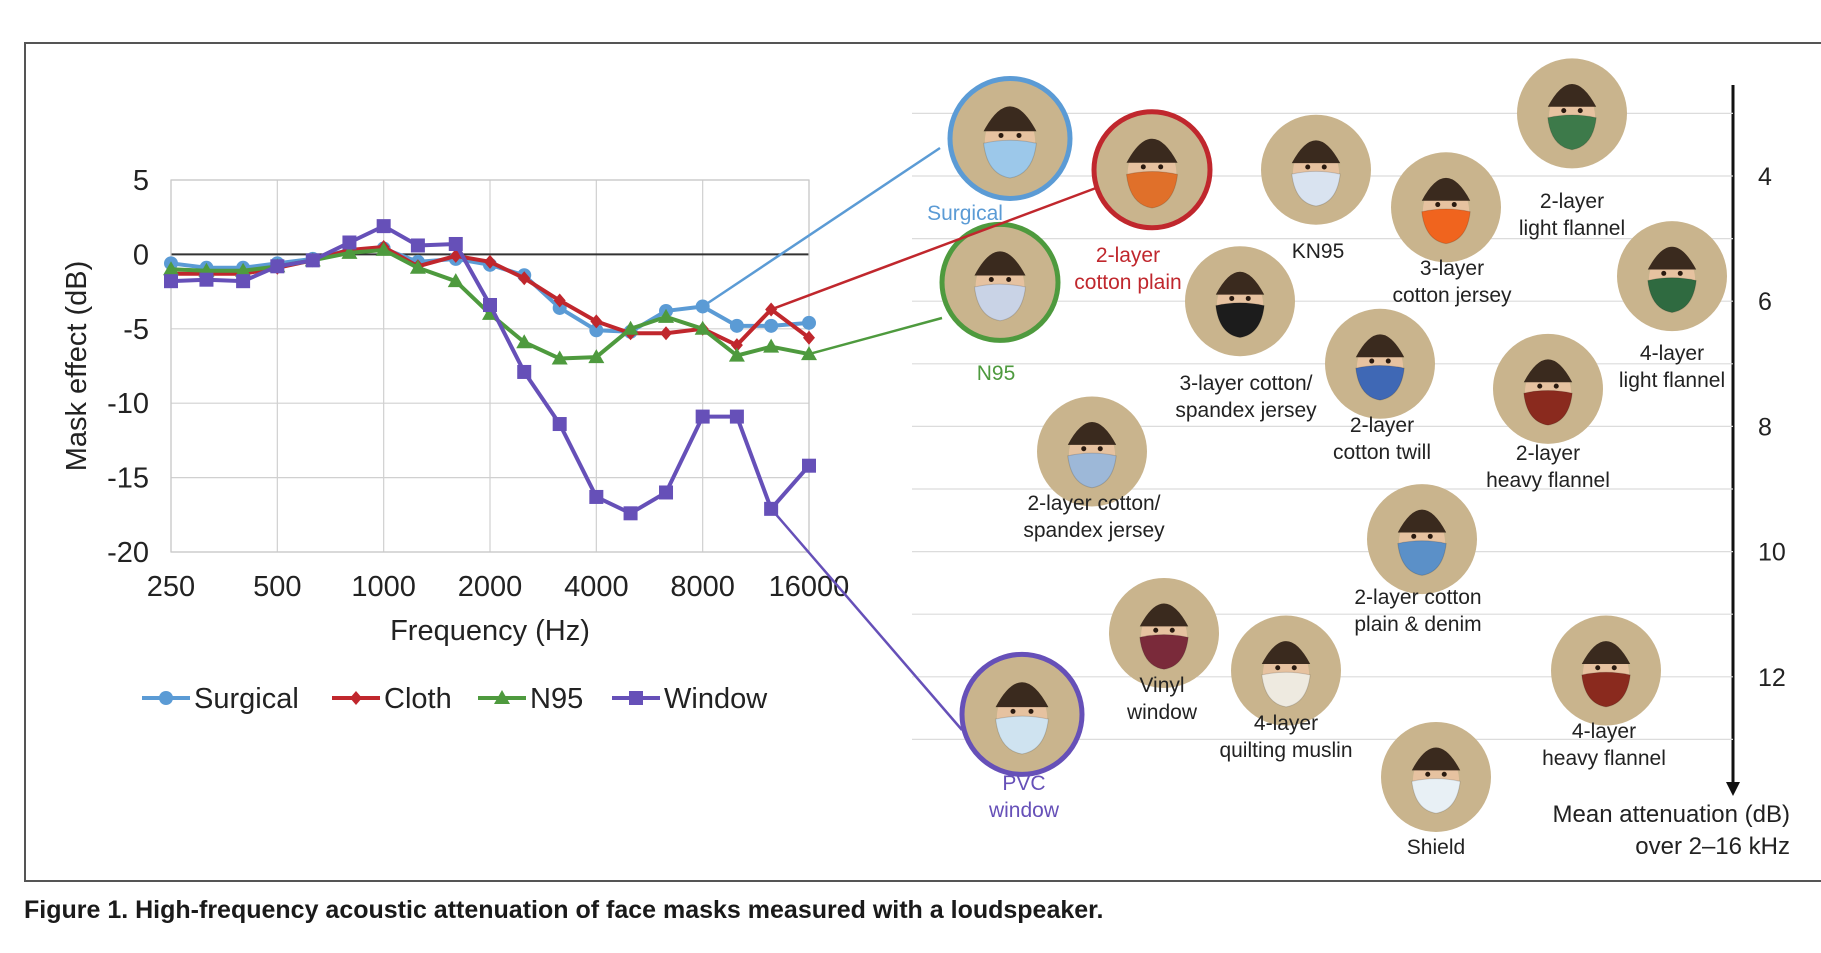 This screenshot has width=1821, height=953. I want to click on y-tick-label: -10, so click(128, 404).